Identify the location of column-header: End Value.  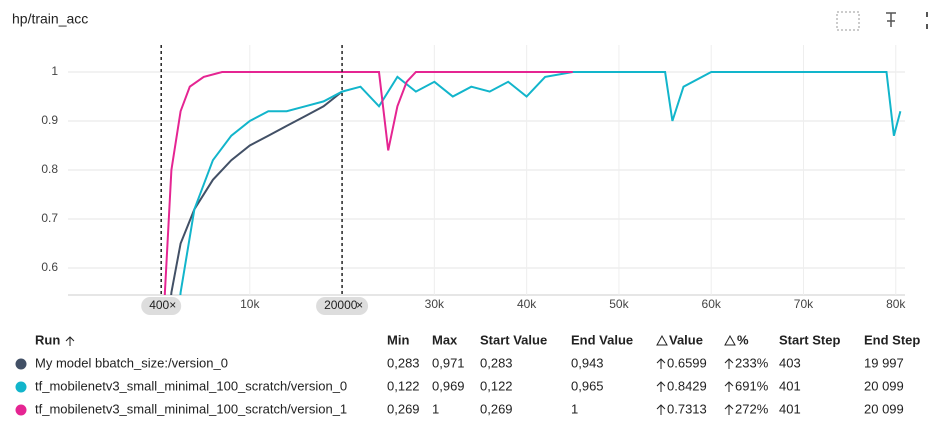
(602, 339).